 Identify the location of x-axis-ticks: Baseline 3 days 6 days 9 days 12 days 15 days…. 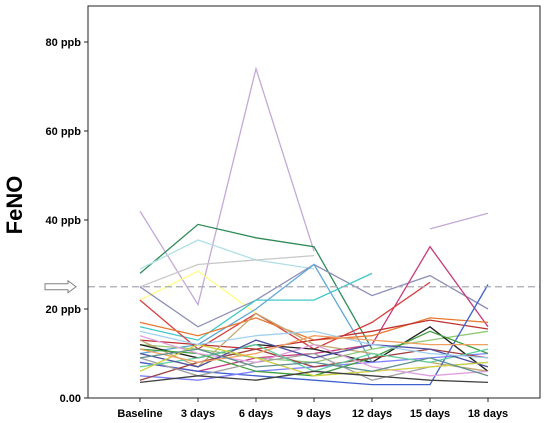
(312, 409).